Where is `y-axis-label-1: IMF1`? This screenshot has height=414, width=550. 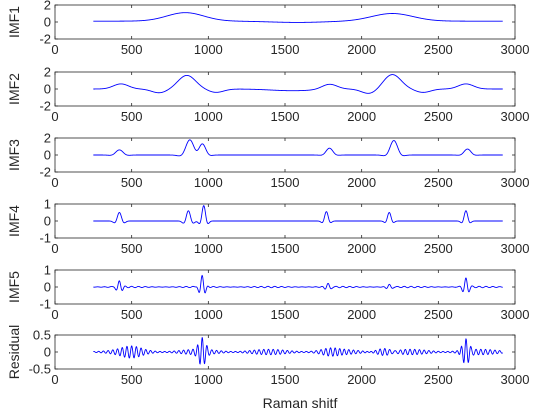
y-axis-label-1: IMF1 is located at coordinates (14, 22).